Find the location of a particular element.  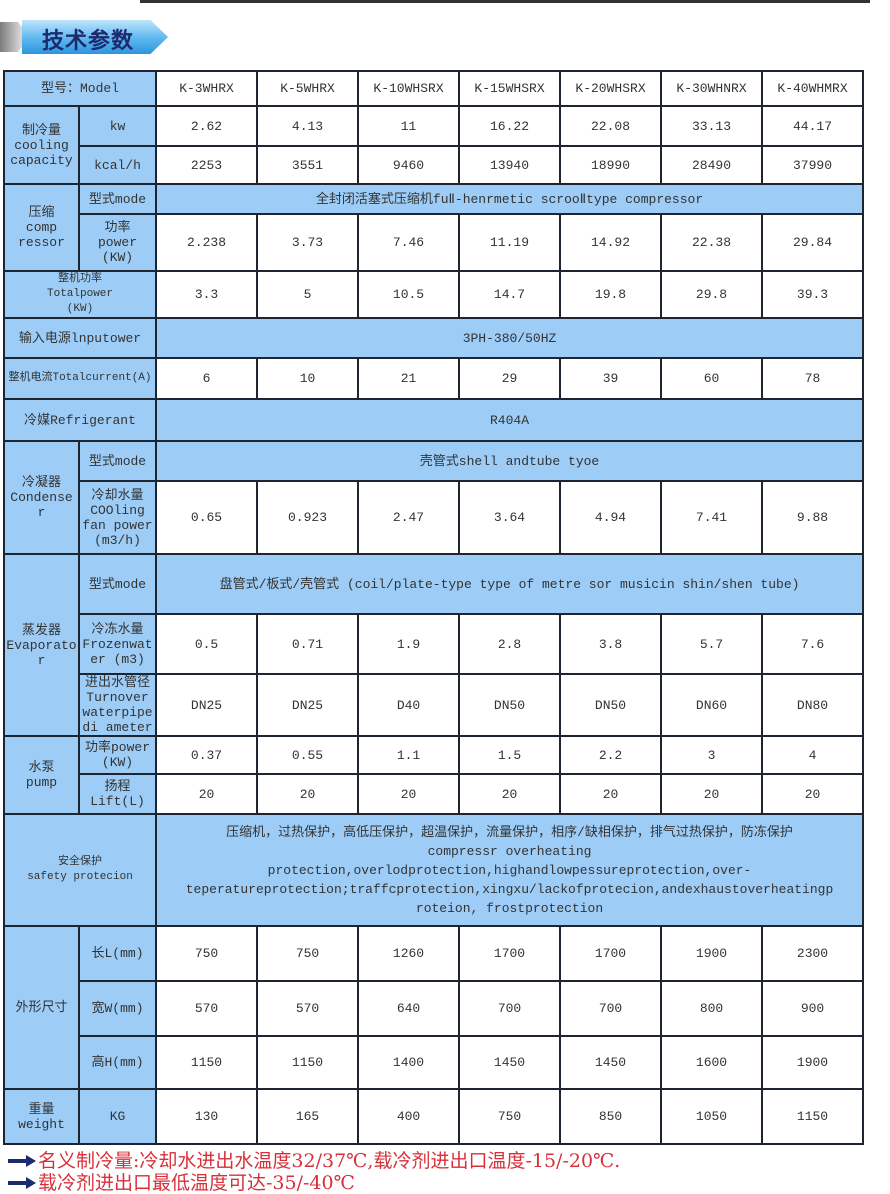

model-label: 型号：Model is located at coordinates (80, 88).